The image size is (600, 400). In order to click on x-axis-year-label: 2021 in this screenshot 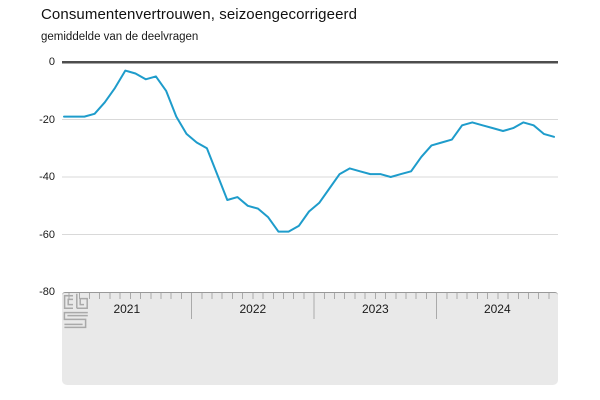, I will do `click(127, 309)`.